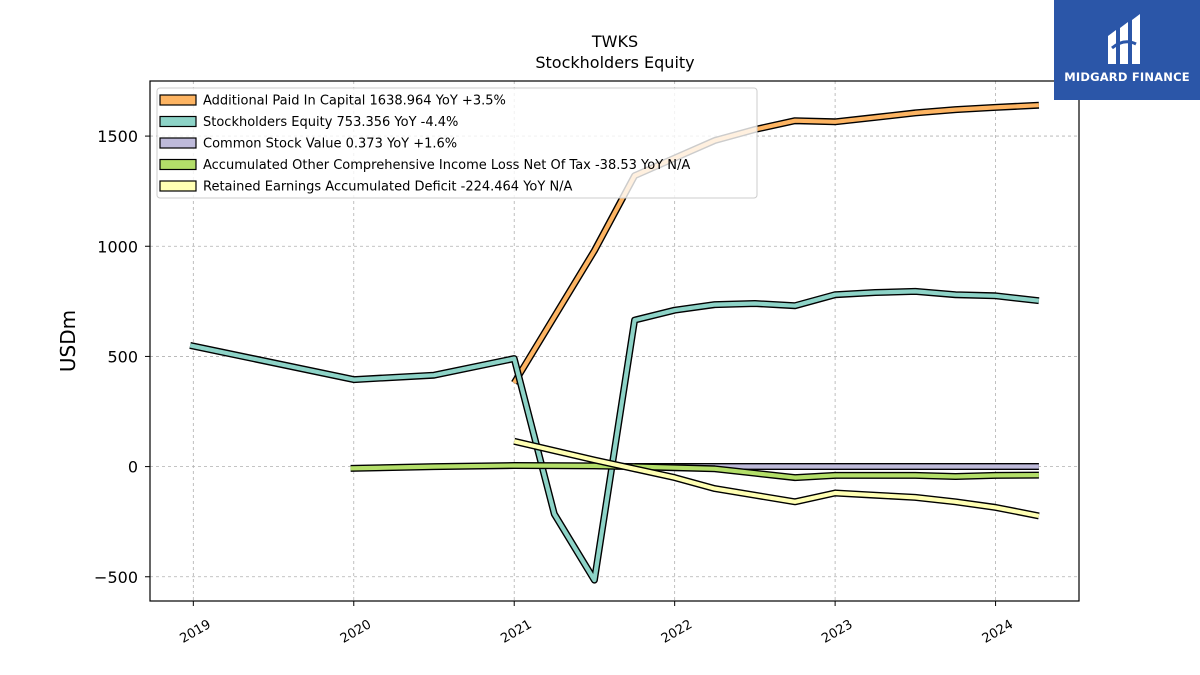 The height and width of the screenshot is (675, 1200). What do you see at coordinates (837, 632) in the screenshot?
I see `x-tick-label: 2023` at bounding box center [837, 632].